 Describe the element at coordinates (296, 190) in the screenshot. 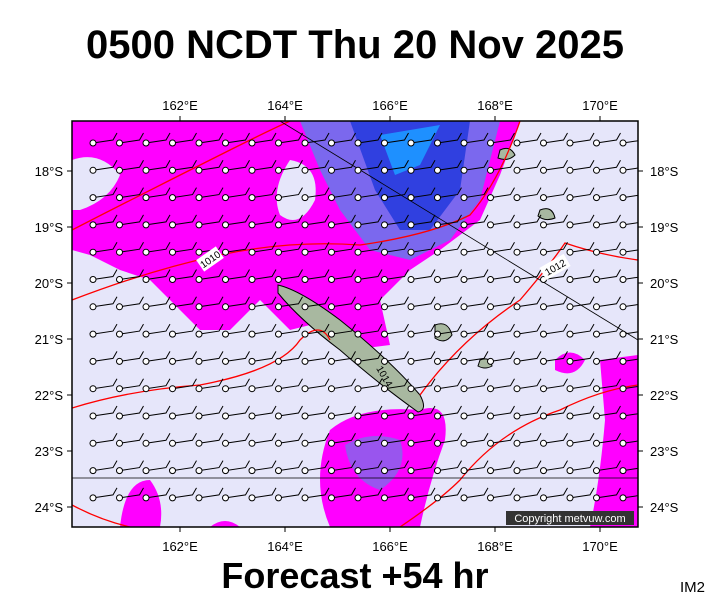

I see `clear-area` at that location.